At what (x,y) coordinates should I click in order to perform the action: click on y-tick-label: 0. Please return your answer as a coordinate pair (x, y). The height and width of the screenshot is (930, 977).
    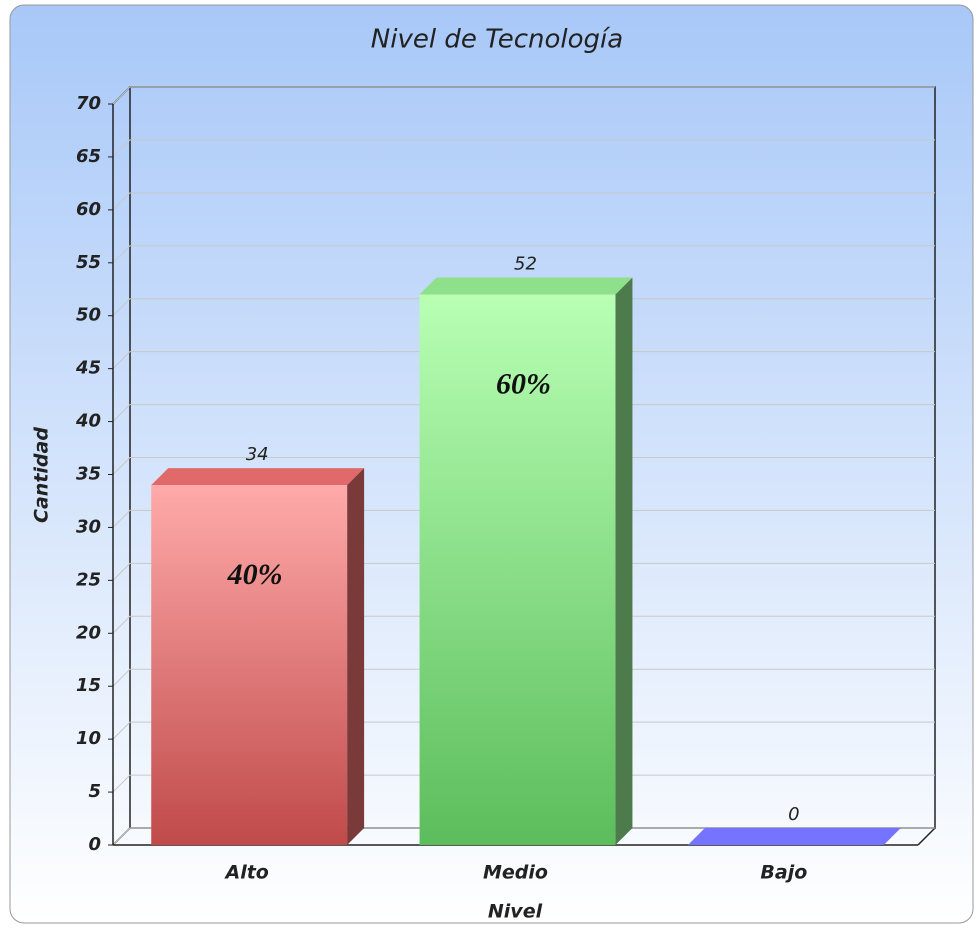
    Looking at the image, I should click on (94, 844).